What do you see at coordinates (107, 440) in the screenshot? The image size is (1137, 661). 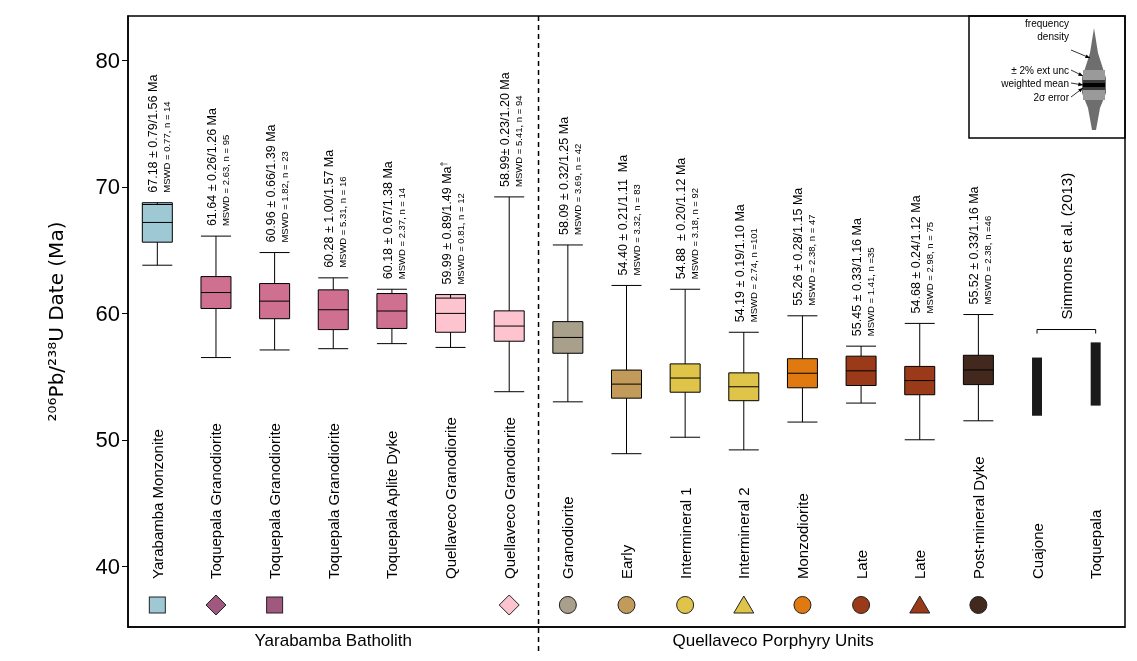 I see `y-tick-label: 50` at bounding box center [107, 440].